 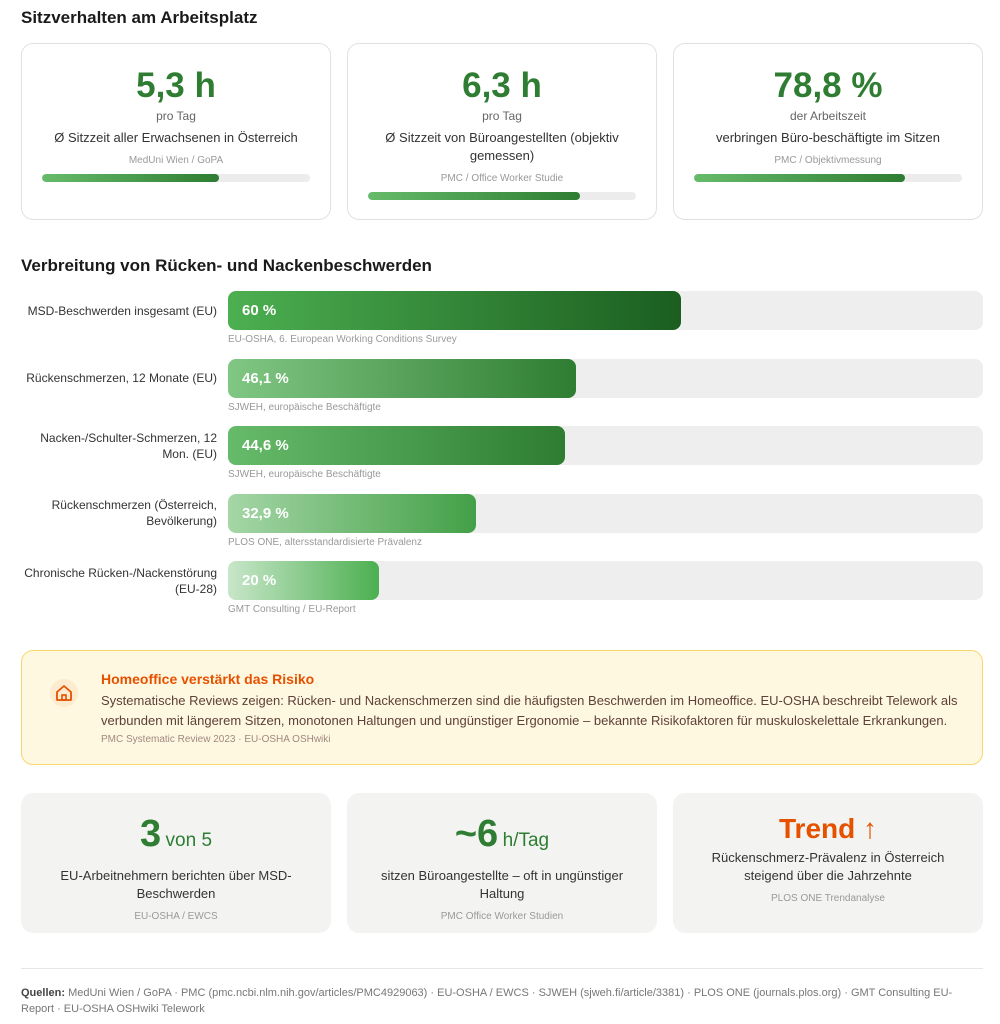 What do you see at coordinates (176, 160) in the screenshot?
I see `stat-source: MedUni Wien / GoPA` at bounding box center [176, 160].